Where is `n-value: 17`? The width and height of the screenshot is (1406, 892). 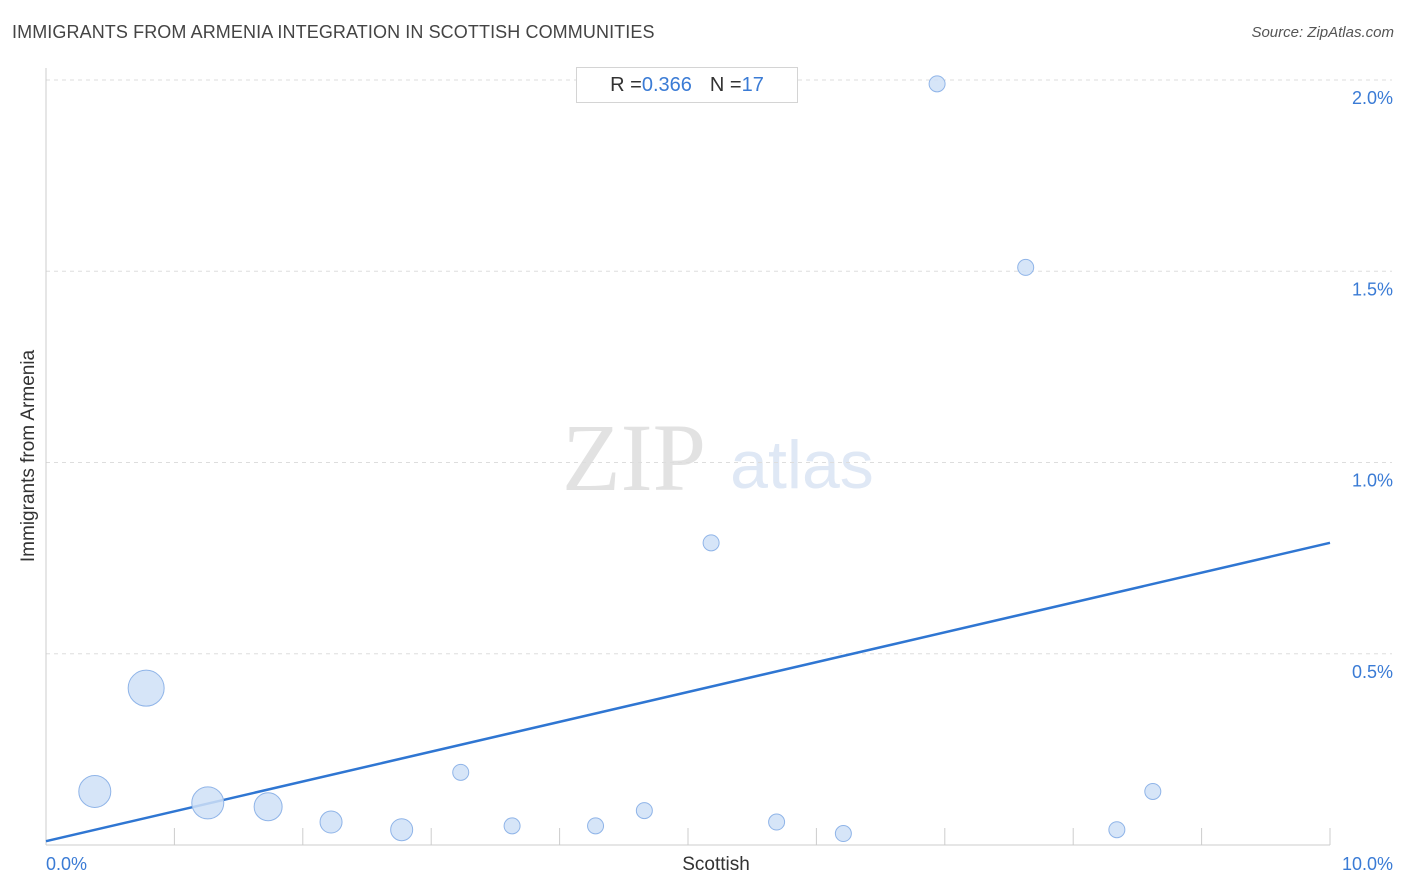 n-value: 17 is located at coordinates (752, 84).